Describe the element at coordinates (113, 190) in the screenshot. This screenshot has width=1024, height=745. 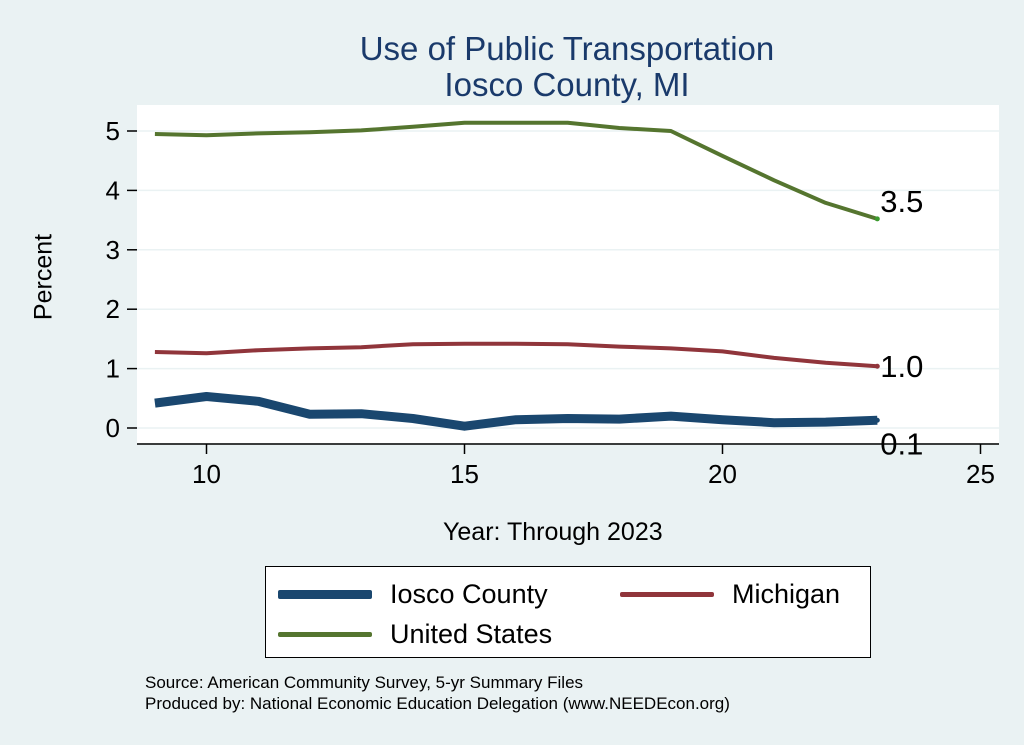
I see `y-tick-label: 4` at that location.